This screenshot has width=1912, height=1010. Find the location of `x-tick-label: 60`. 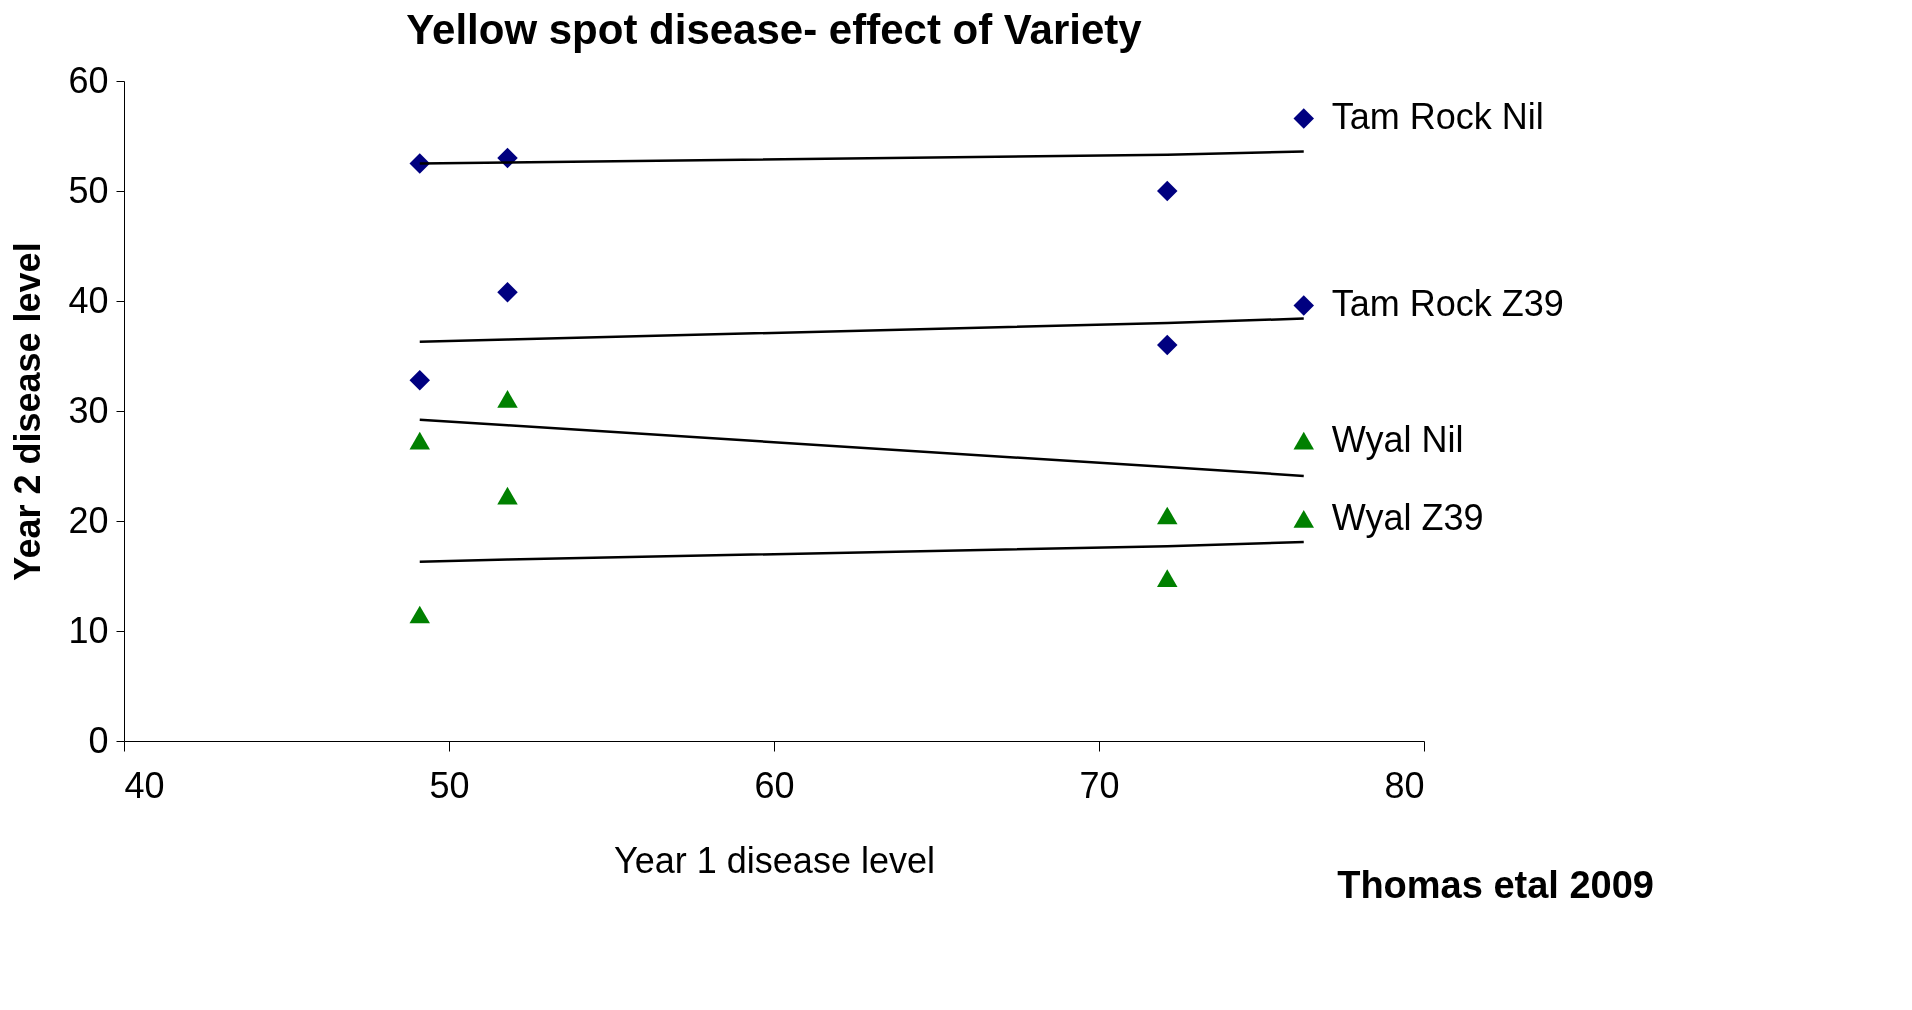

x-tick-label: 60 is located at coordinates (774, 785).